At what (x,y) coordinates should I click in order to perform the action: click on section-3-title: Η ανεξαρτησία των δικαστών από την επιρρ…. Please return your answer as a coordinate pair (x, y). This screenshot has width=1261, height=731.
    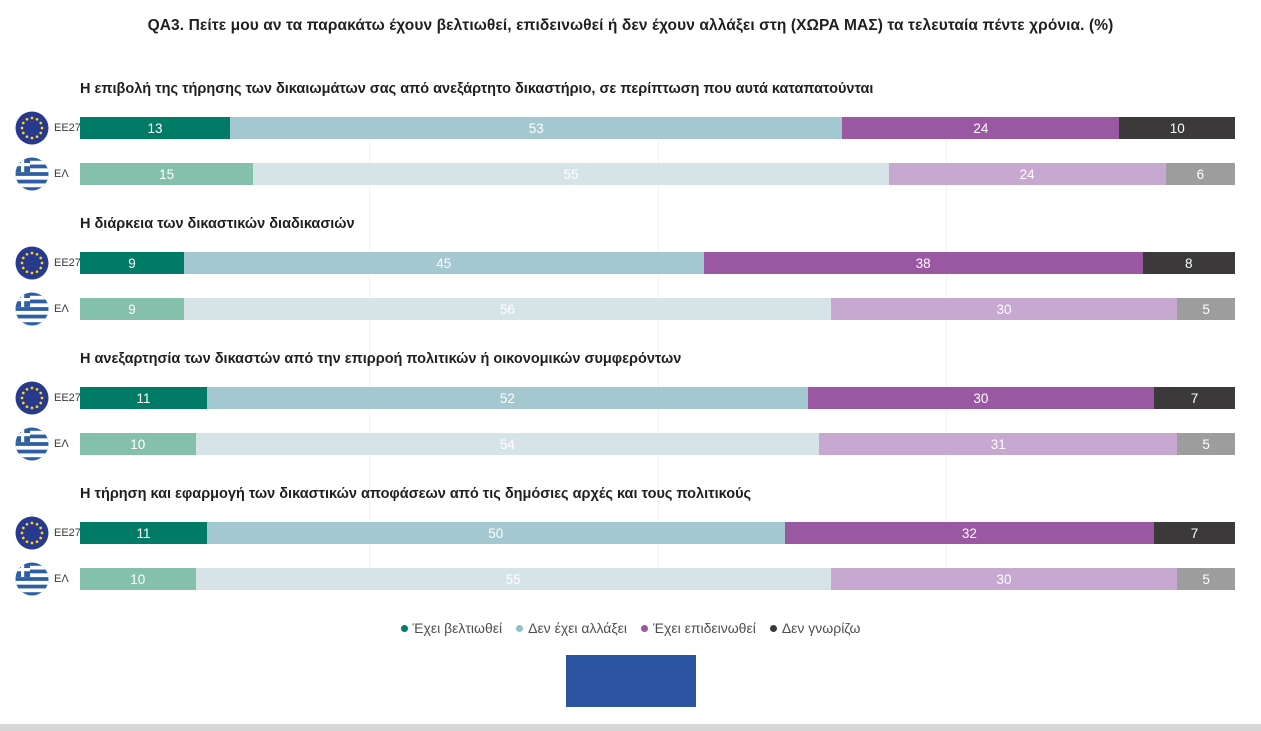
    Looking at the image, I should click on (381, 359).